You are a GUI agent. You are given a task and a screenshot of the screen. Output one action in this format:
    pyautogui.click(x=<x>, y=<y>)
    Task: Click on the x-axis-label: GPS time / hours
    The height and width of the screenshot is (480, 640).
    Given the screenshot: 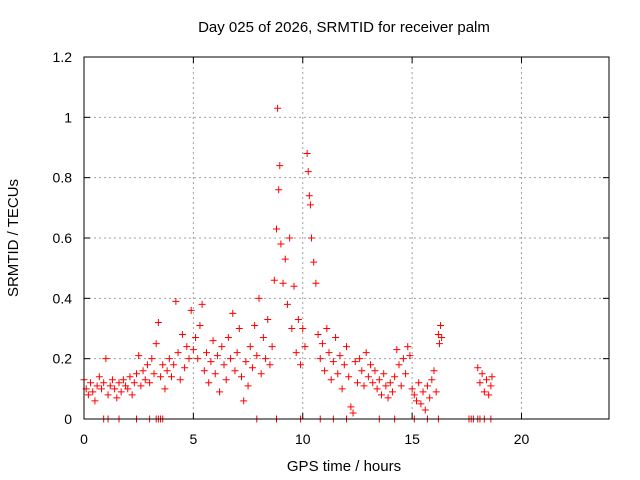 What is the action you would take?
    pyautogui.click(x=344, y=466)
    